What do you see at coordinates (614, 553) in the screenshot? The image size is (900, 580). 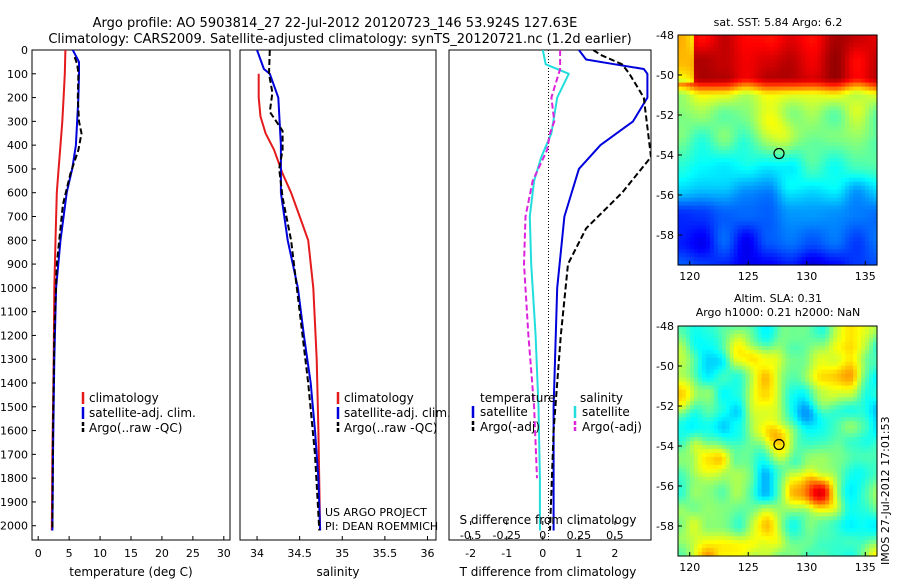 I see `x-tick-label: 2` at bounding box center [614, 553].